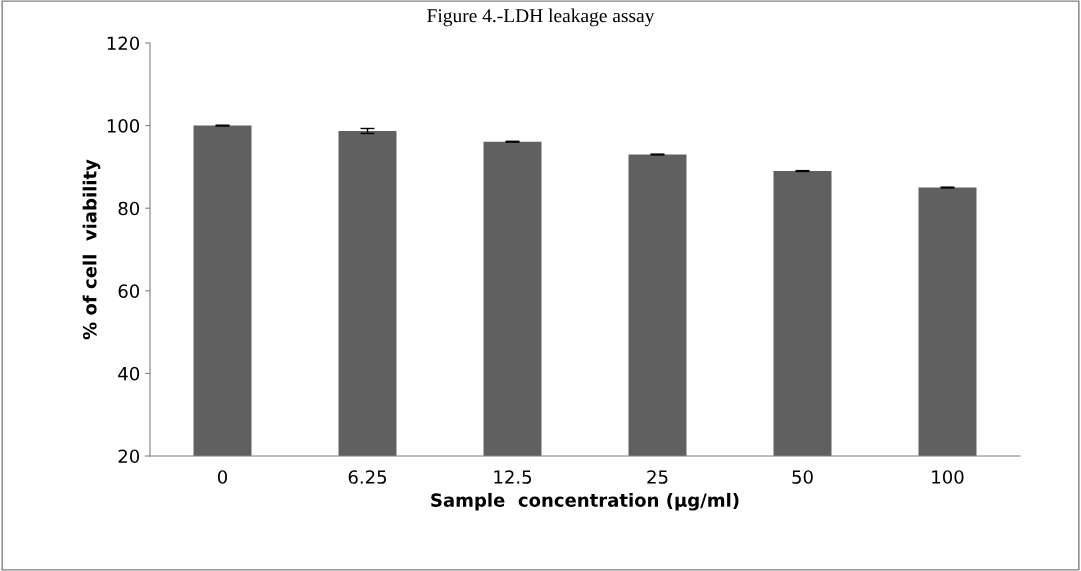  Describe the element at coordinates (129, 208) in the screenshot. I see `y-tick-label: 80` at that location.